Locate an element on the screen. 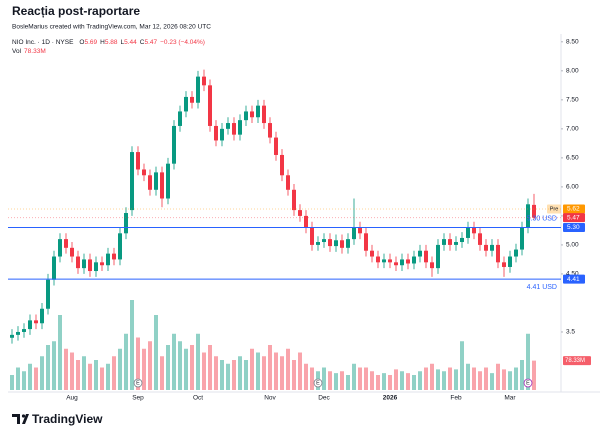  y-tick-label: 4.50 is located at coordinates (572, 274).